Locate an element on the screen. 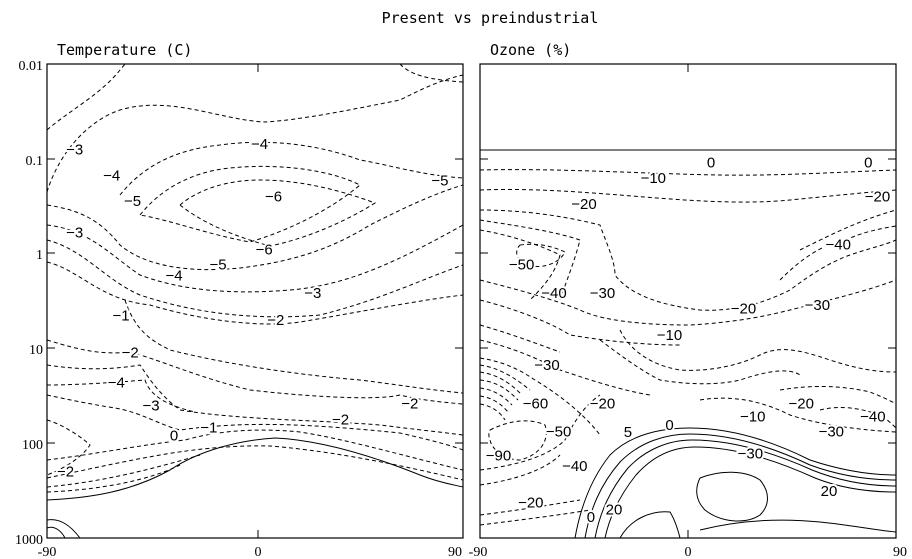 Image resolution: width=912 pixels, height=559 pixels. ozone-x-tick-labels: -90 0 90 is located at coordinates (688, 552).